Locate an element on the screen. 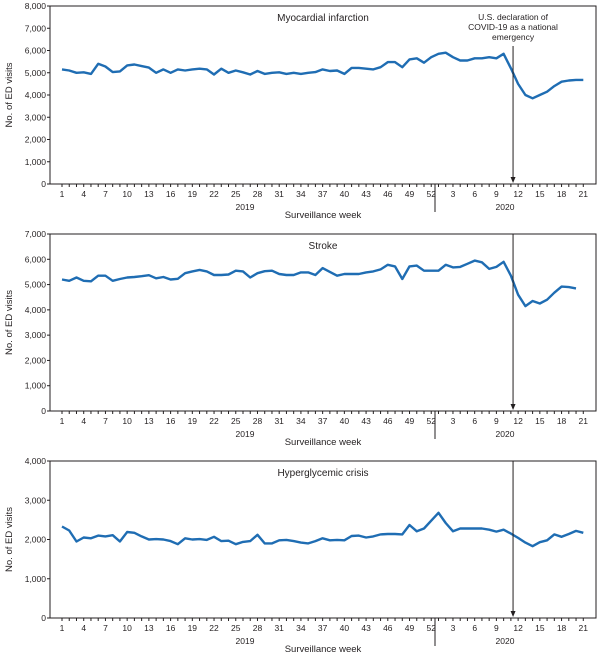  x-tick-label: 49 is located at coordinates (410, 194).